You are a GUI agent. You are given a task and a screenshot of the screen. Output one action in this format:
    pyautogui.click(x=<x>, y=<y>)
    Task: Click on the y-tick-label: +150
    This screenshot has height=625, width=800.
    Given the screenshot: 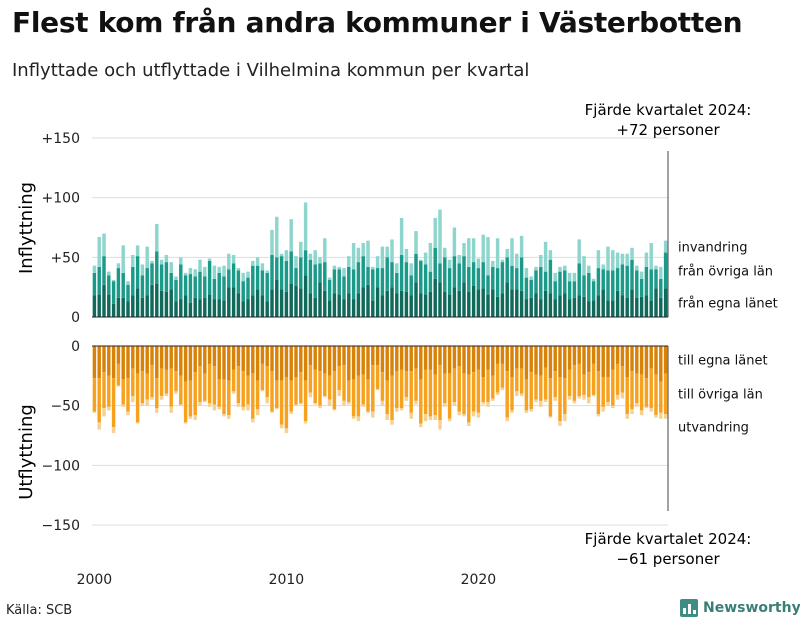 What is the action you would take?
    pyautogui.click(x=61, y=139)
    